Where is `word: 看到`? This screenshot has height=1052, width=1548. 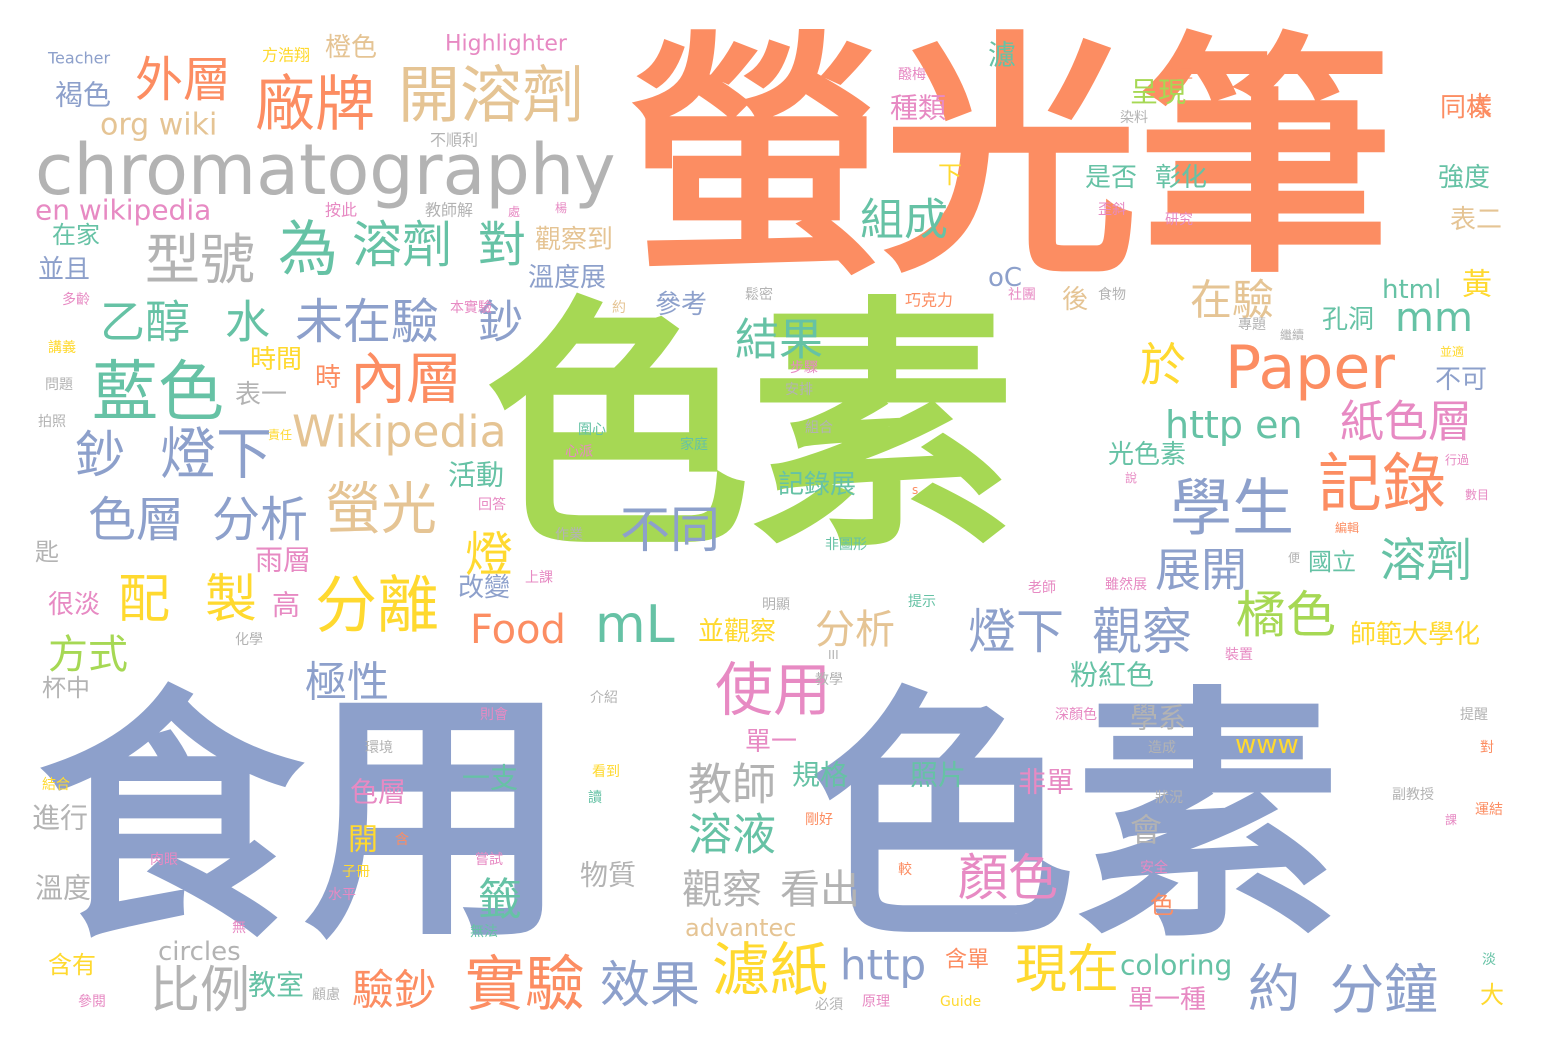 word: 看到 is located at coordinates (606, 772).